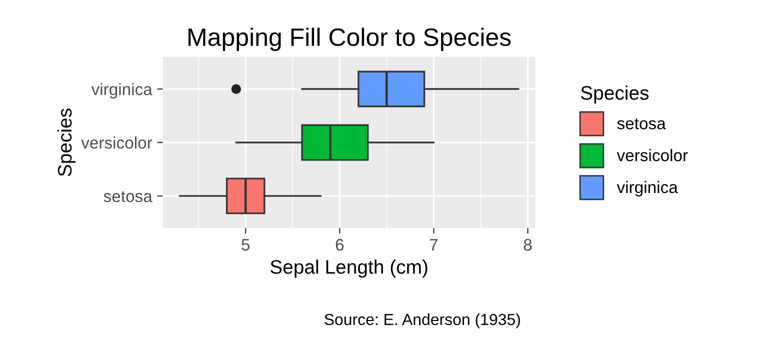  I want to click on chart-title: Mapping Fill Color to Species, so click(349, 39).